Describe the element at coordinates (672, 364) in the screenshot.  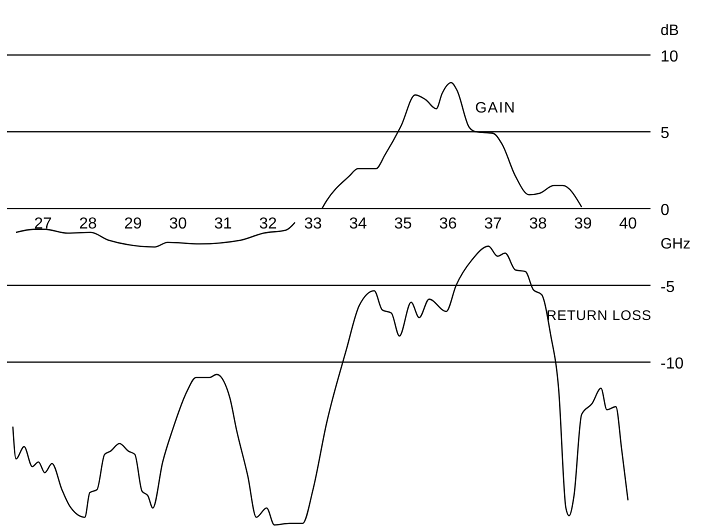
I see `y-tick-label: -10` at that location.